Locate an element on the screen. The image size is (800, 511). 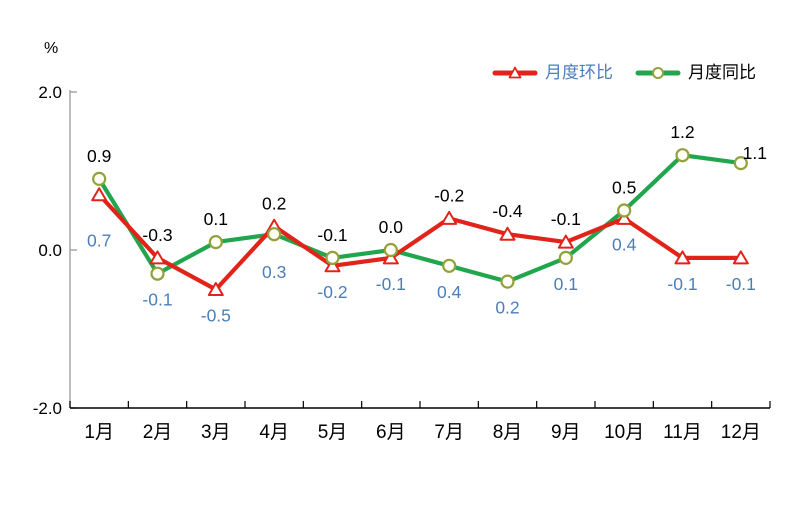
mom-data-label: -0.2 is located at coordinates (332, 292).